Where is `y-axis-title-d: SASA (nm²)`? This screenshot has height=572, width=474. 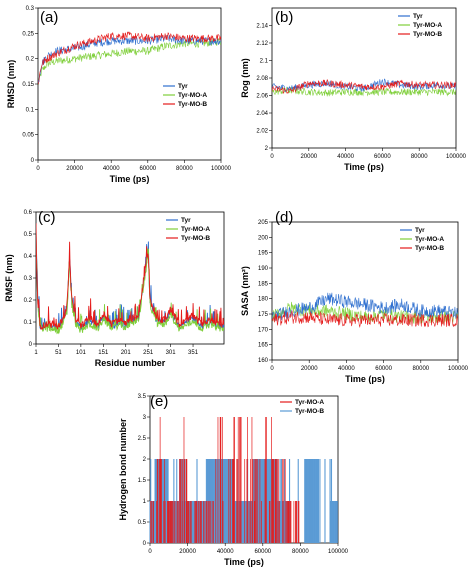
y-axis-title-d: SASA (nm²) is located at coordinates (245, 291).